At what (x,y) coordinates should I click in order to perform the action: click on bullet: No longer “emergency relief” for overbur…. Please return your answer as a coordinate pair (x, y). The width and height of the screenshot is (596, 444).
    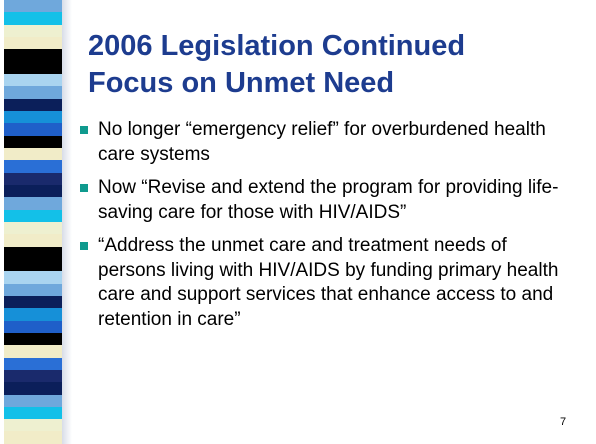
    Looking at the image, I should click on (325, 142).